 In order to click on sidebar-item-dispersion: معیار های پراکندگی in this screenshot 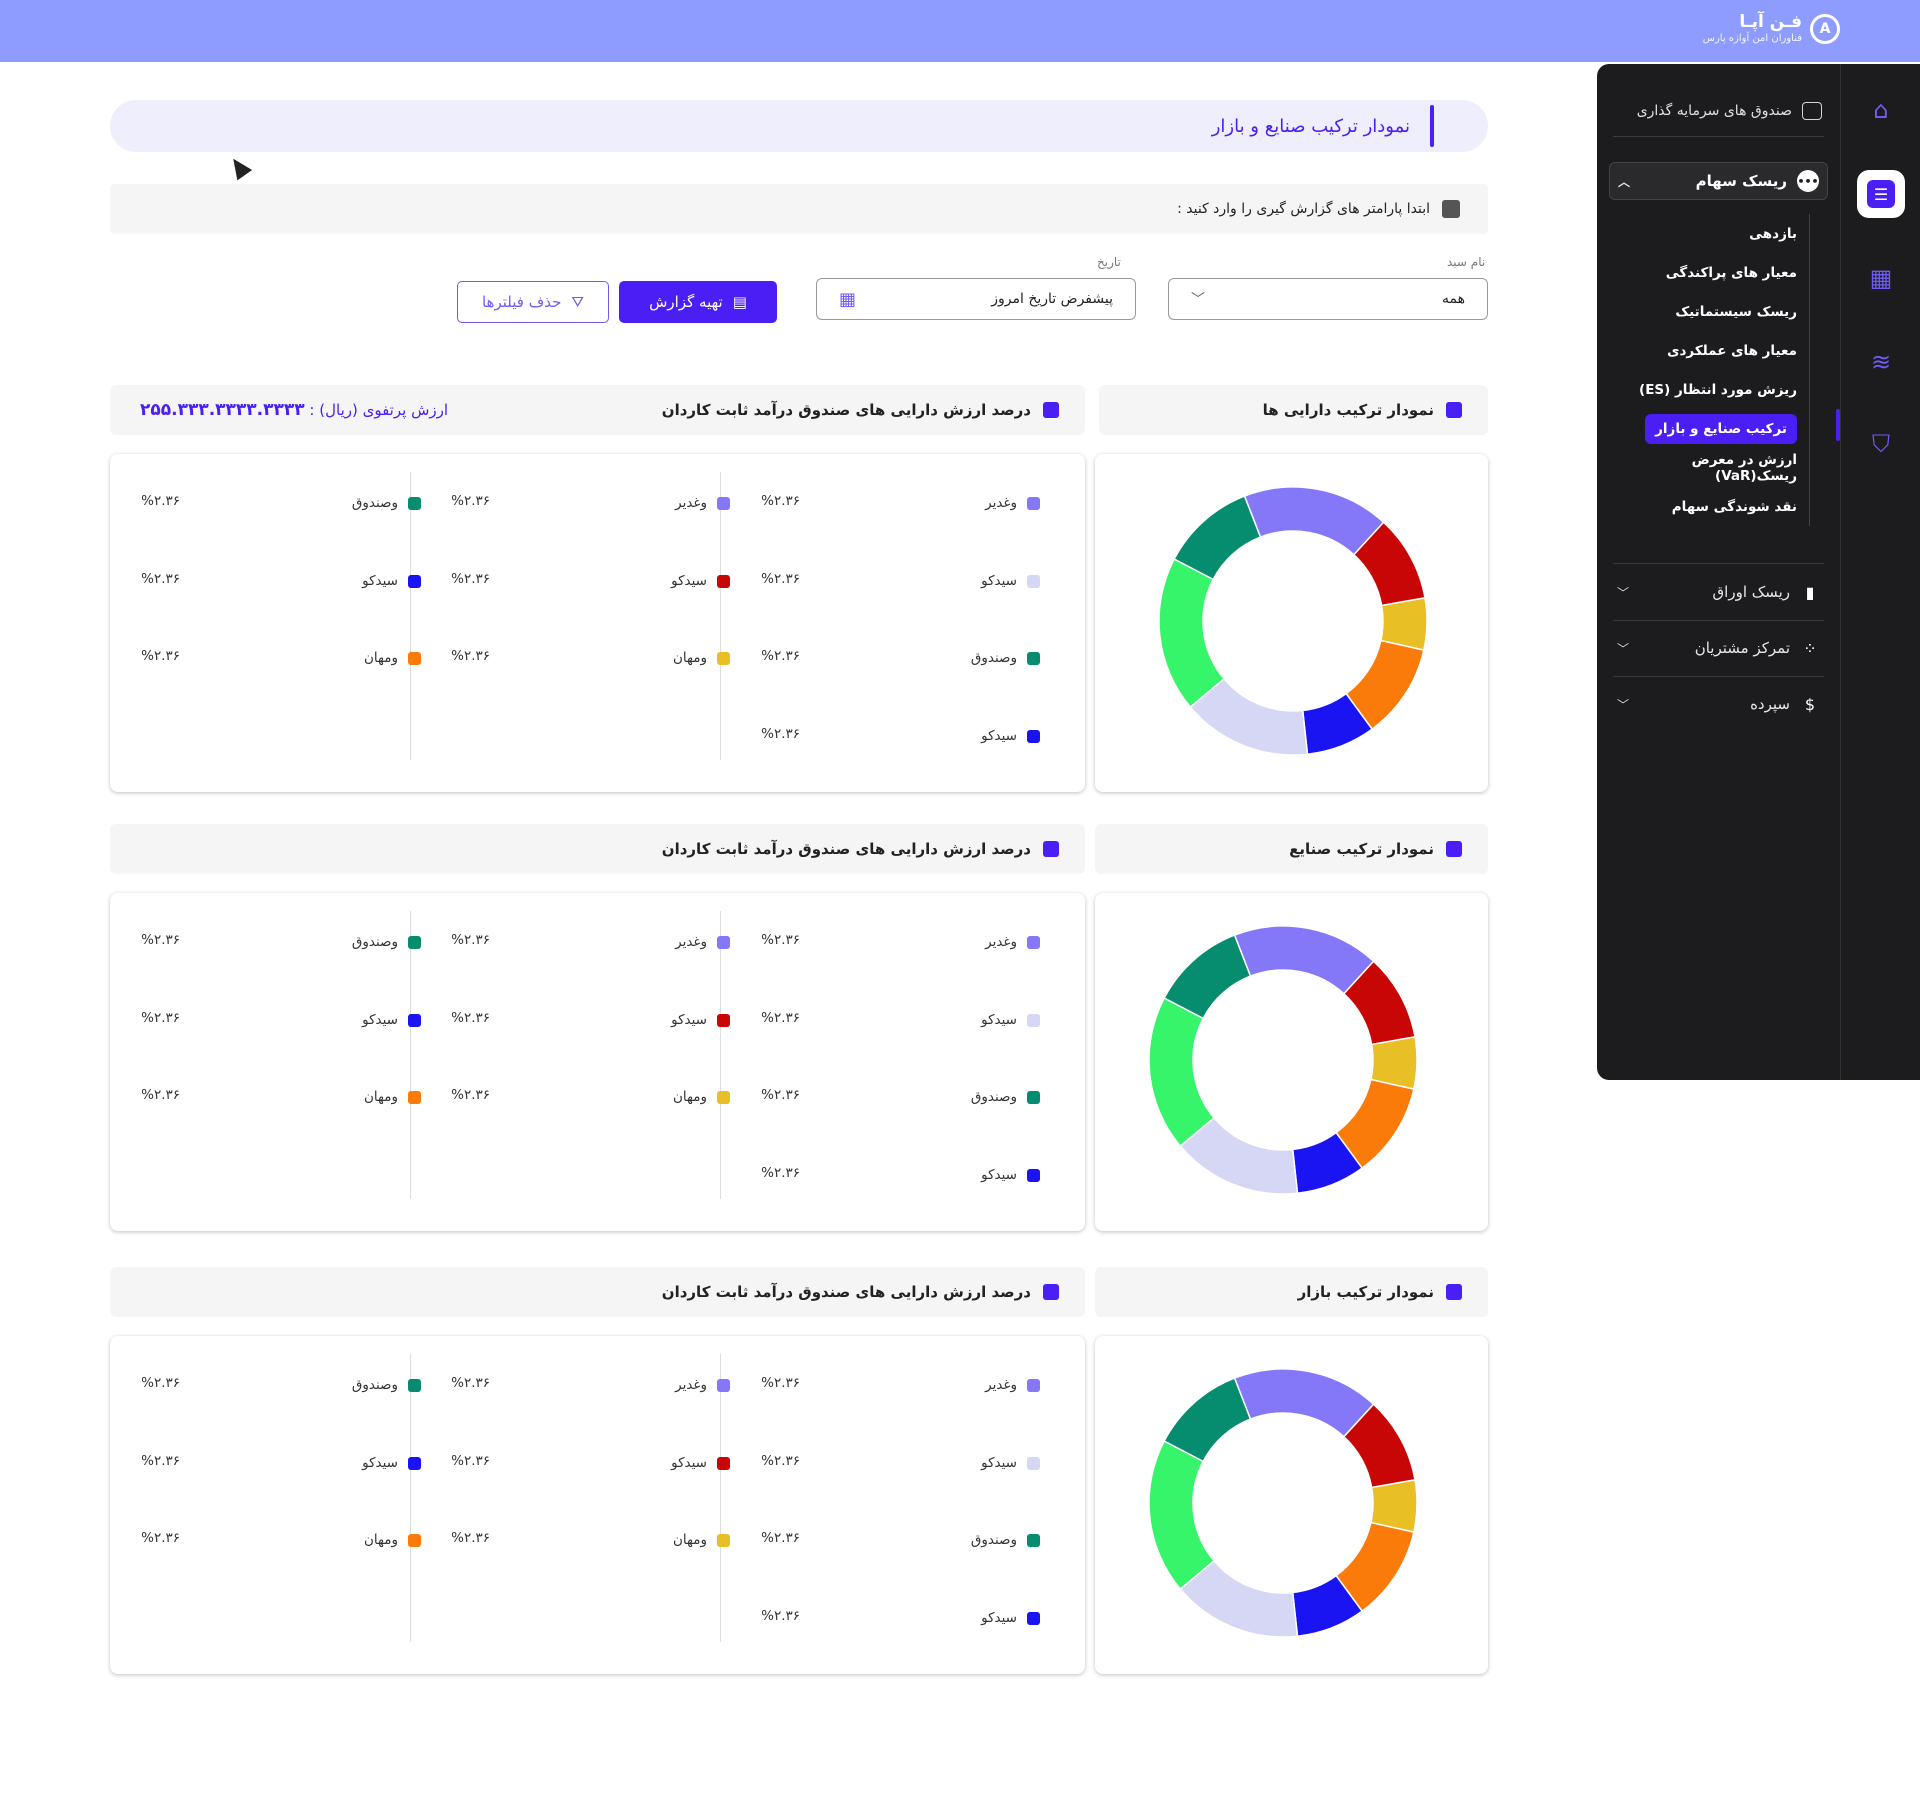, I will do `click(1731, 272)`.